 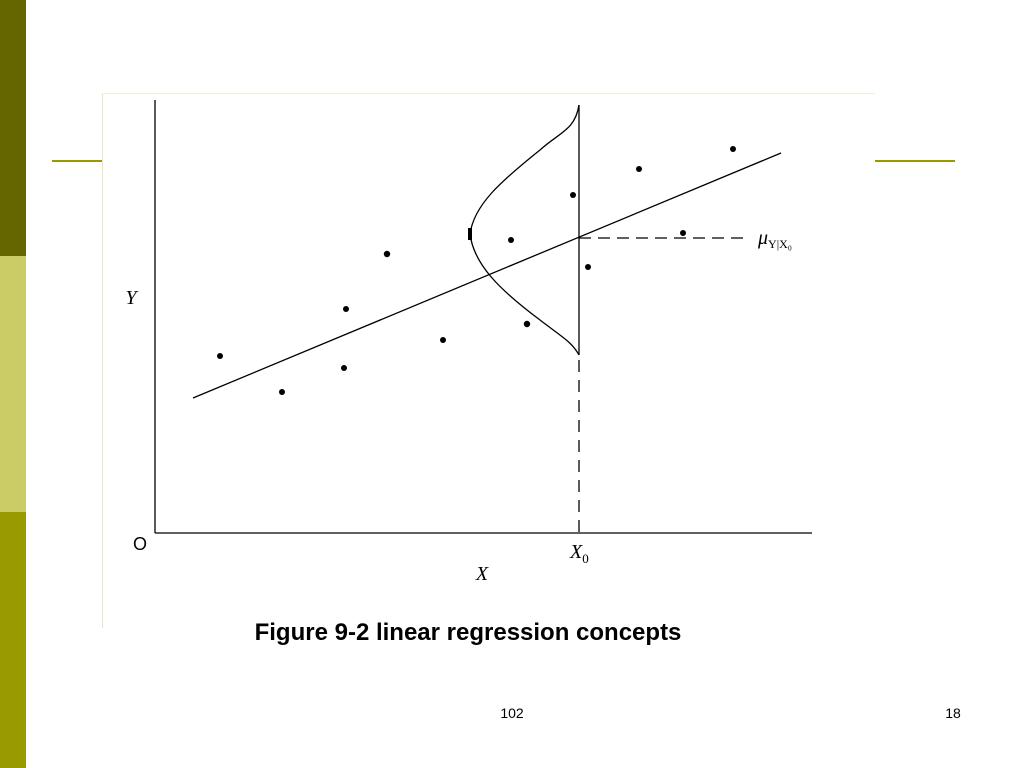 What do you see at coordinates (131, 298) in the screenshot?
I see `y-axis-label: Y` at bounding box center [131, 298].